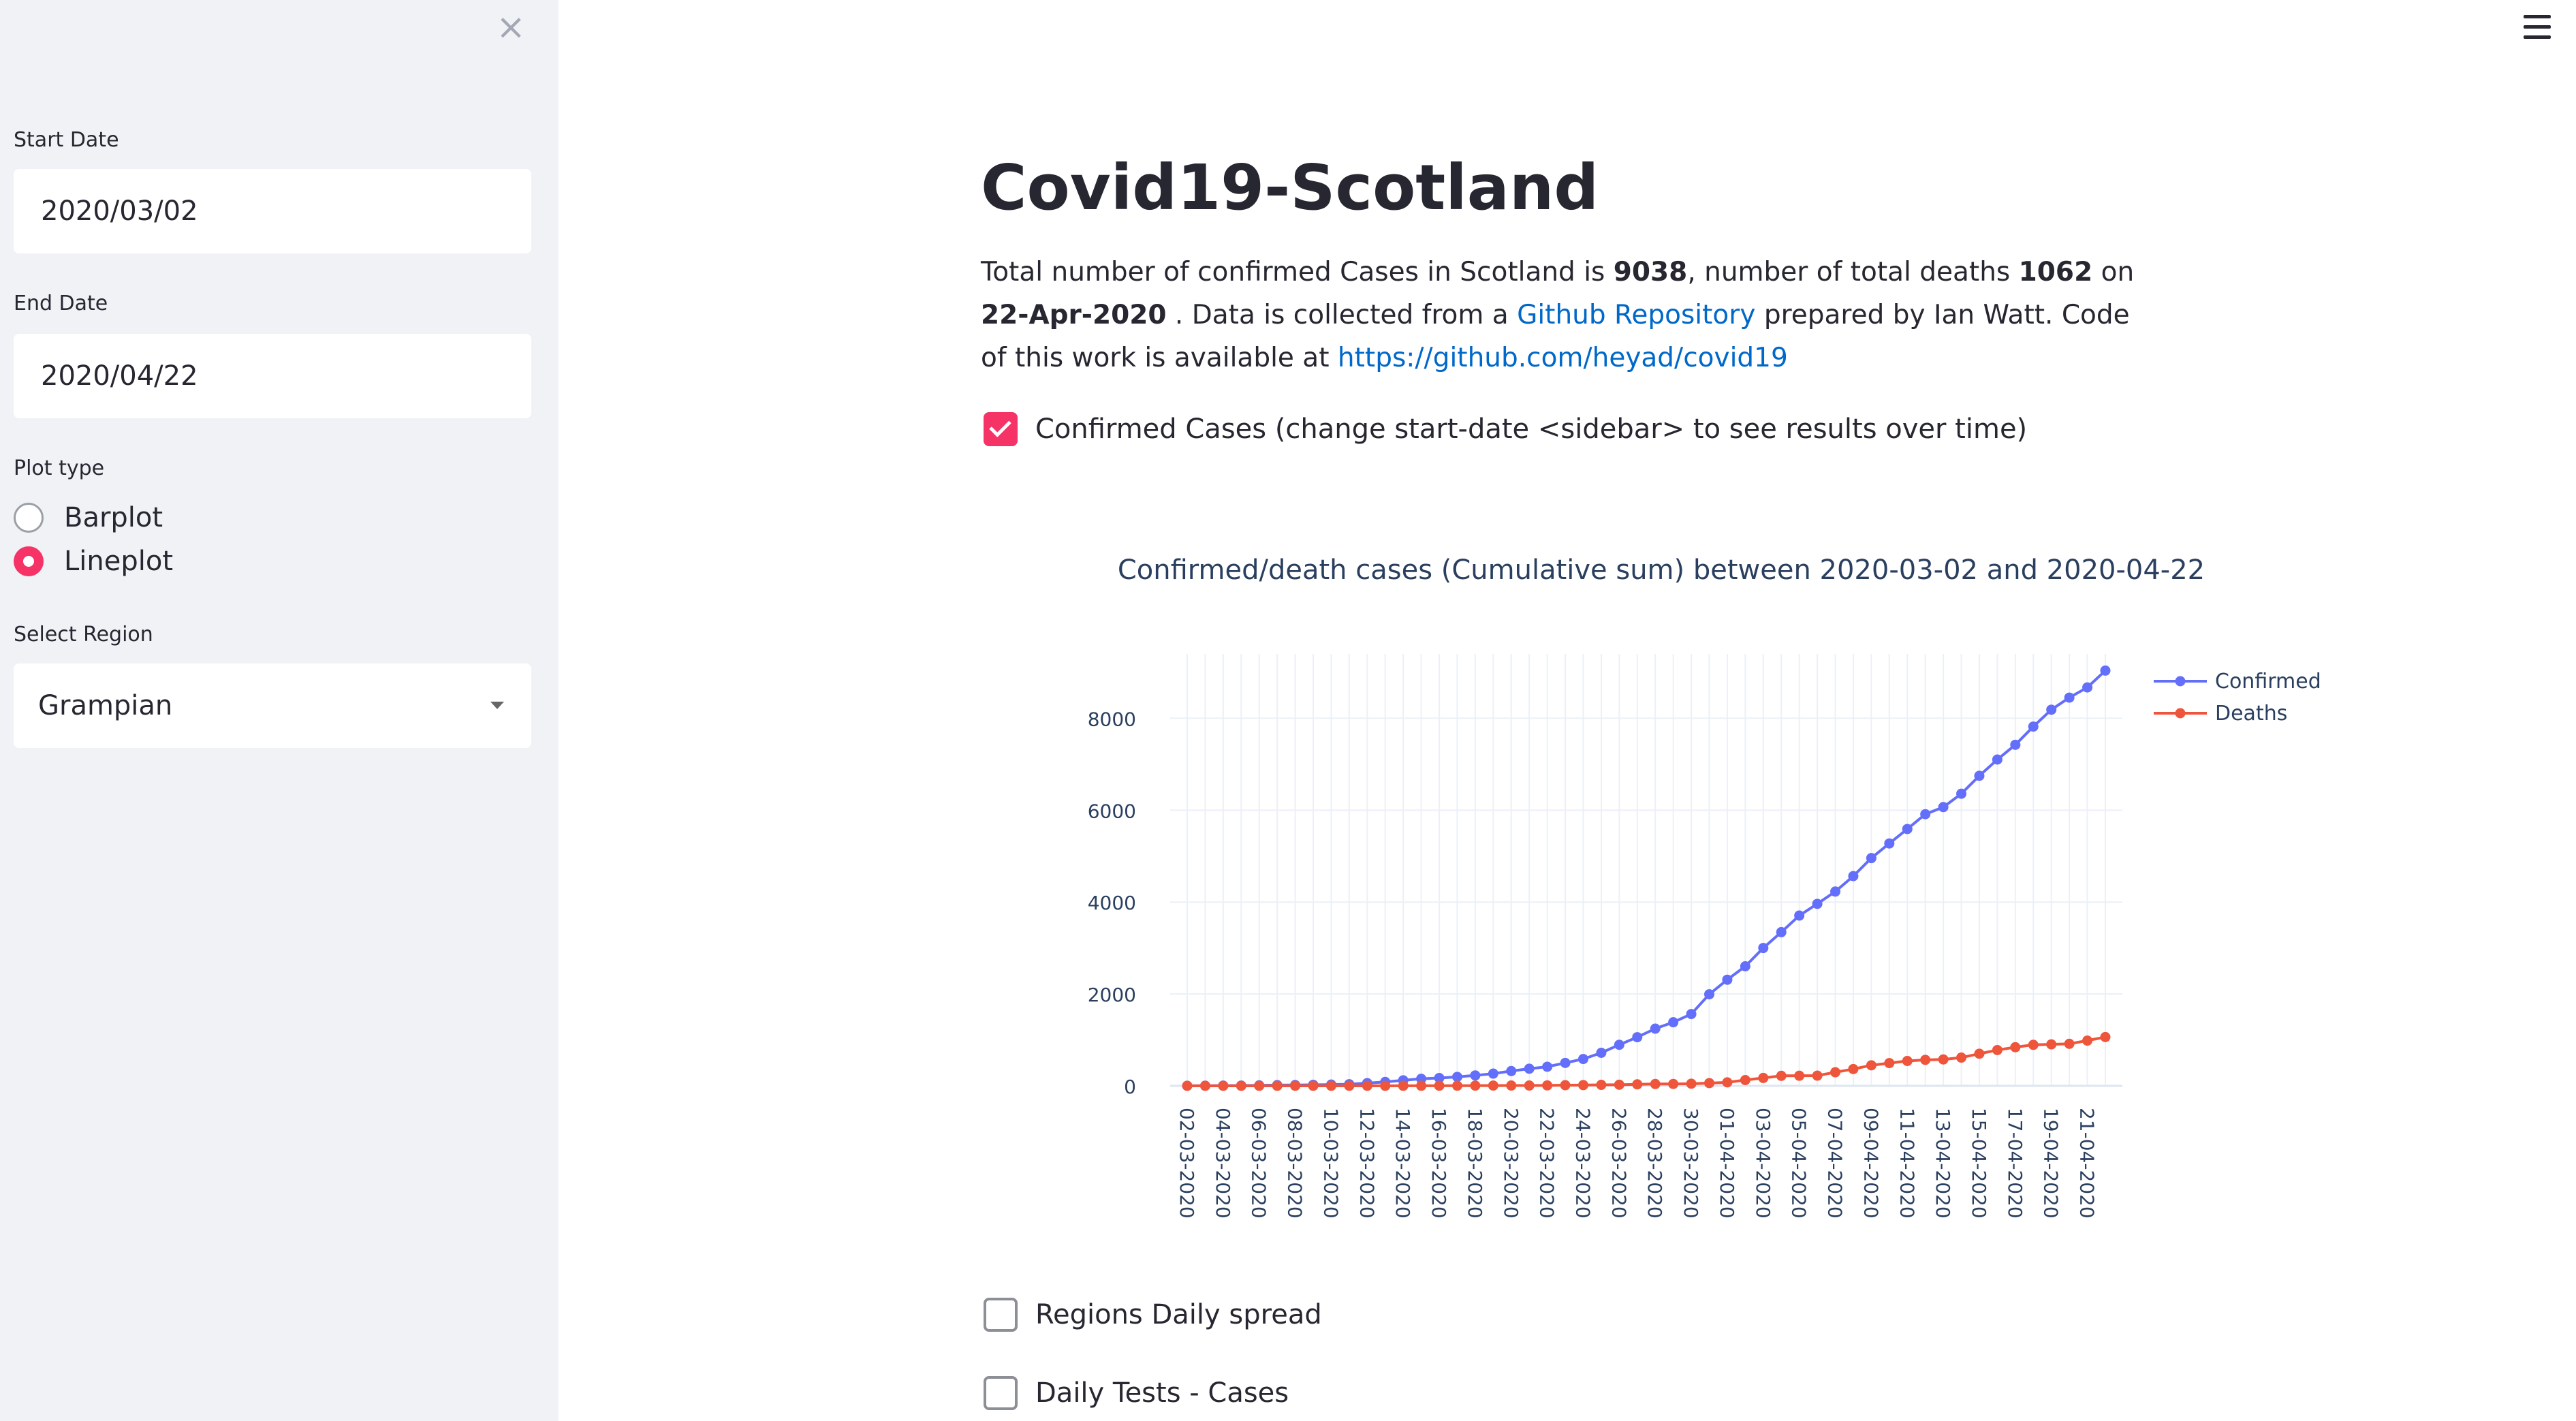  Describe the element at coordinates (29, 561) in the screenshot. I see `radio-button-lineplot` at that location.